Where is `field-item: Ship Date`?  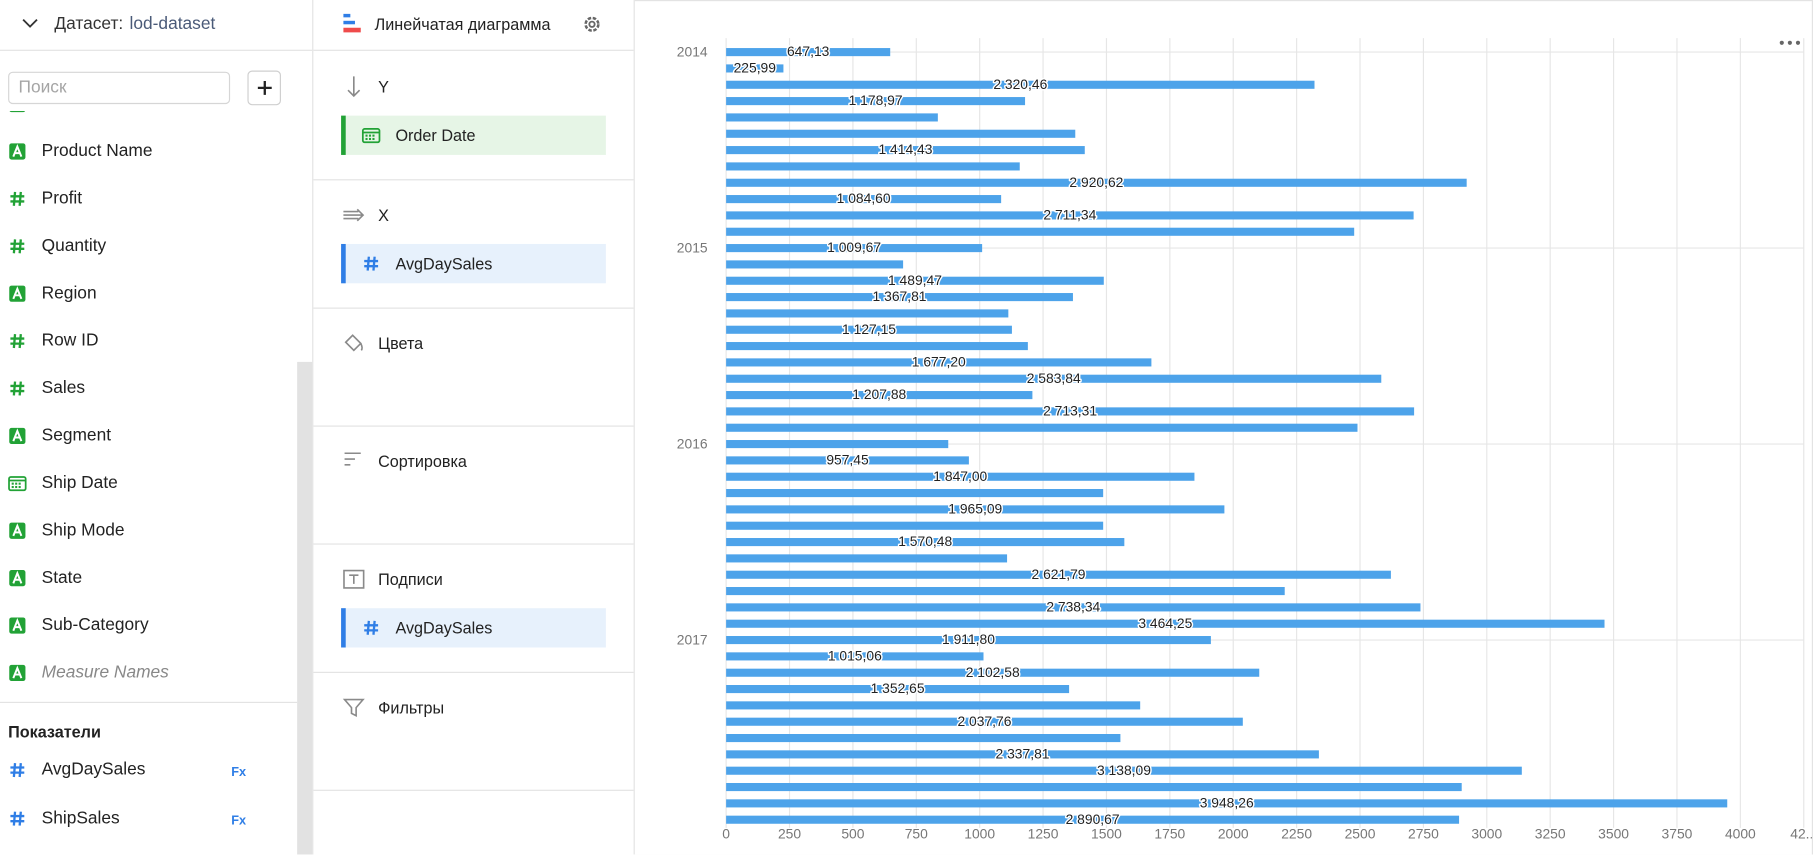
field-item: Ship Date is located at coordinates (148, 483).